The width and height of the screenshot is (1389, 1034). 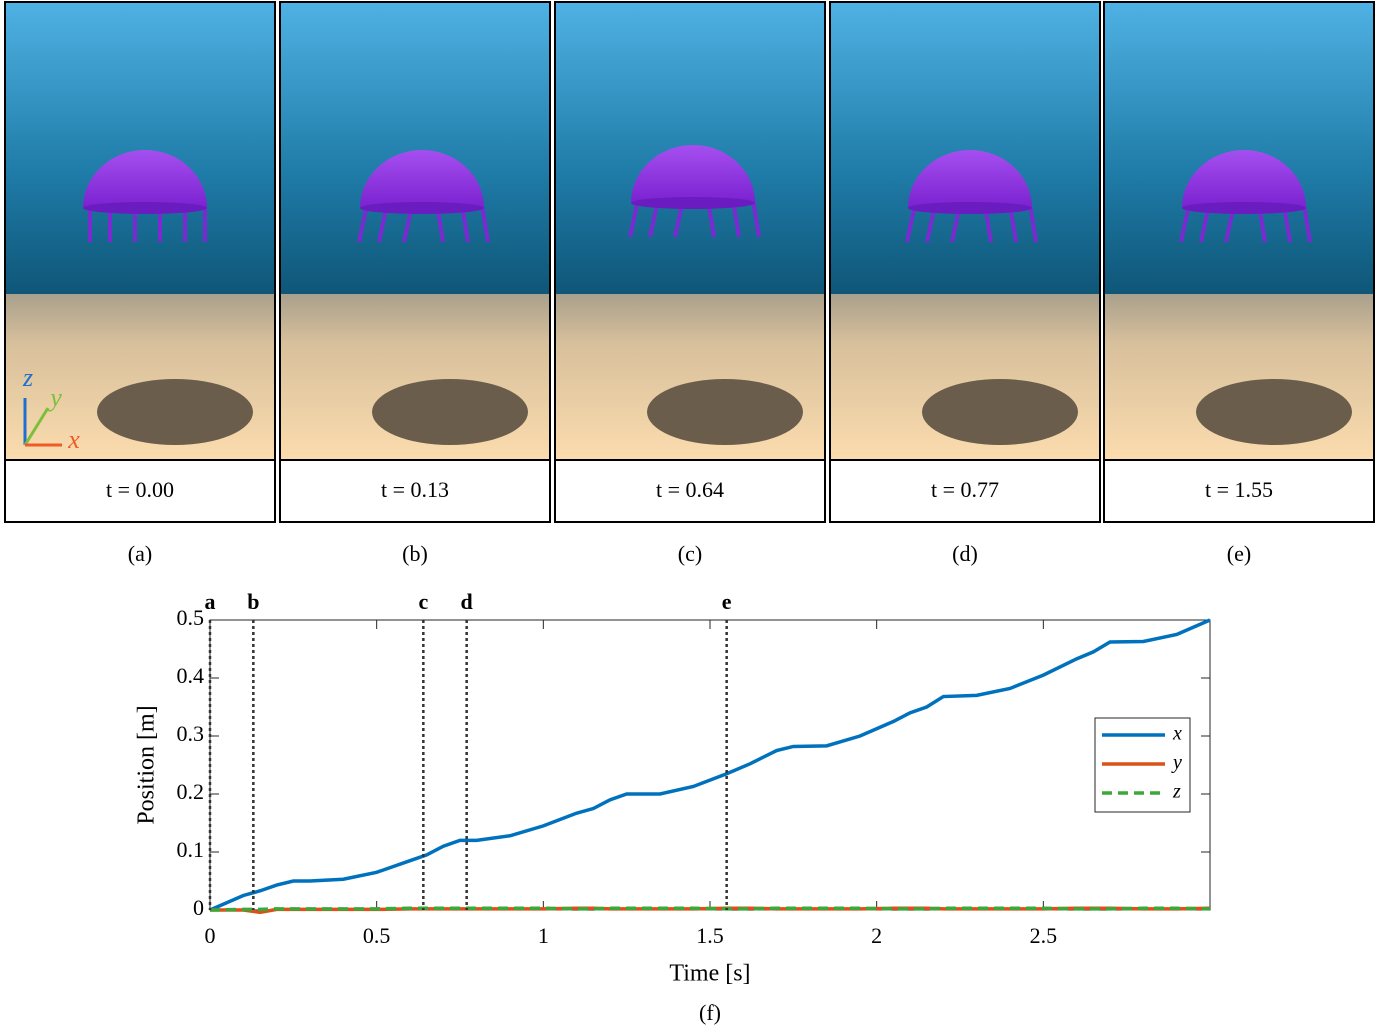 I want to click on x-axis-label: Time [s], so click(x=709, y=974).